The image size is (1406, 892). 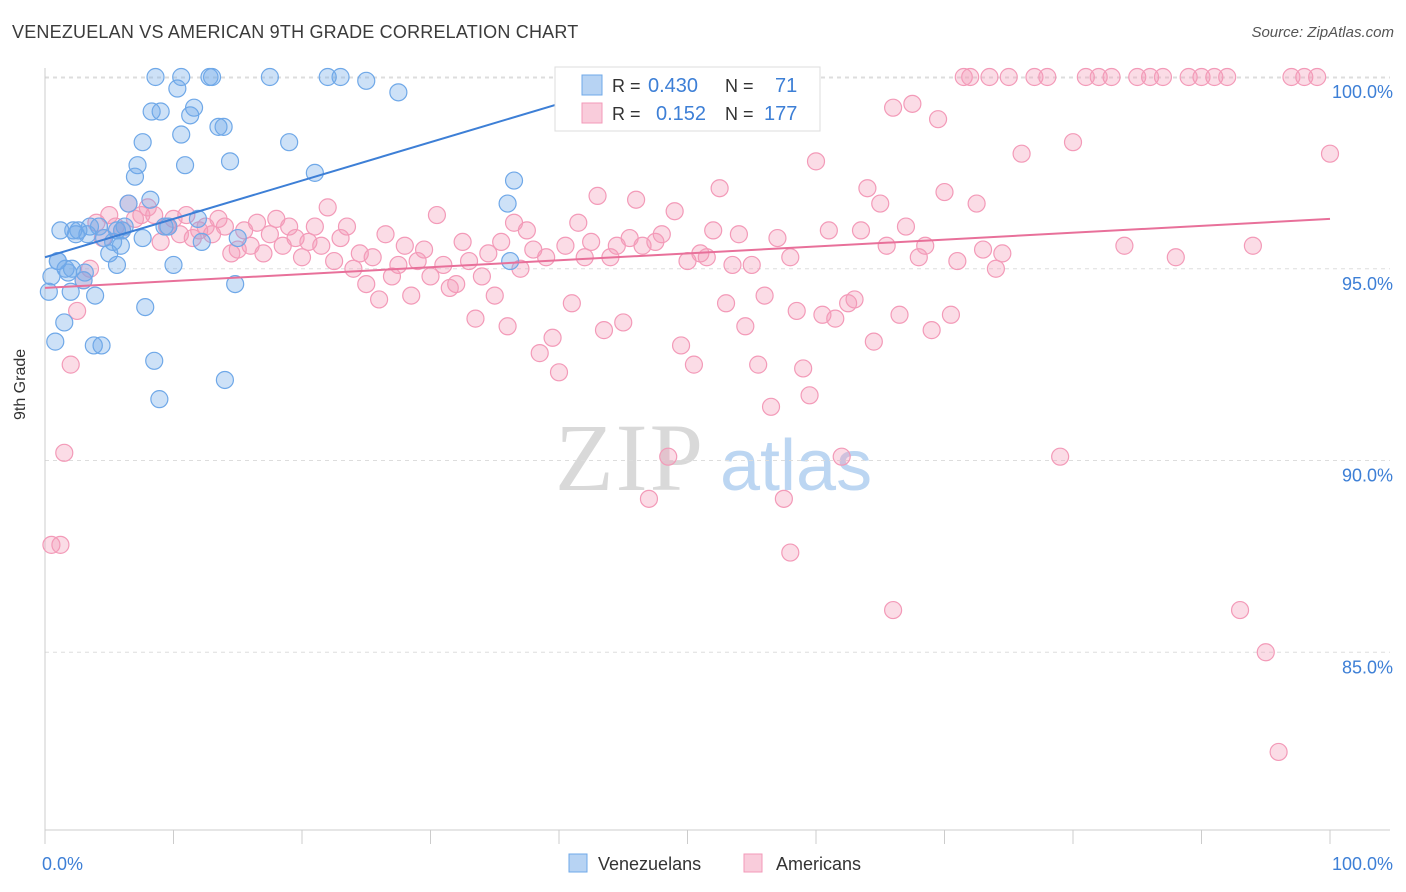 What do you see at coordinates (649, 864) in the screenshot?
I see `bottom-legend-venezuelans: Venezuelans` at bounding box center [649, 864].